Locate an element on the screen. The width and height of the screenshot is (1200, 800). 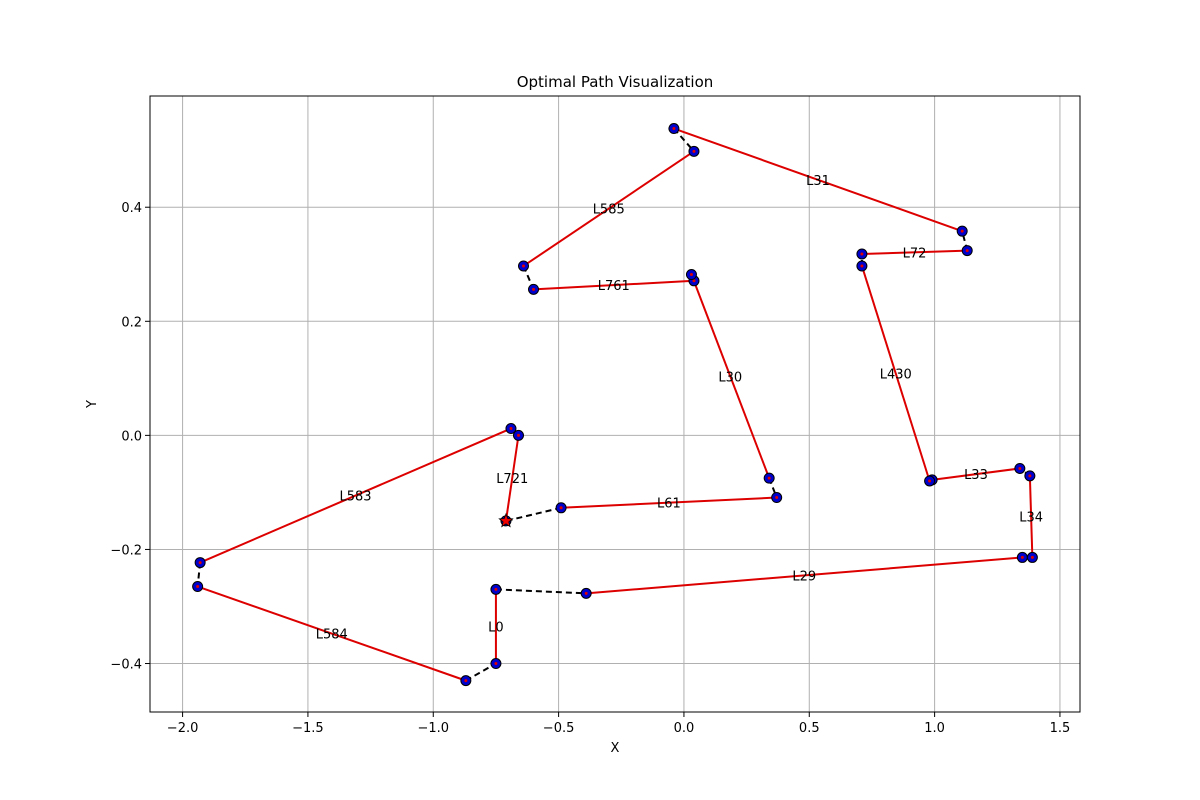
segment-label: L583 is located at coordinates (356, 497).